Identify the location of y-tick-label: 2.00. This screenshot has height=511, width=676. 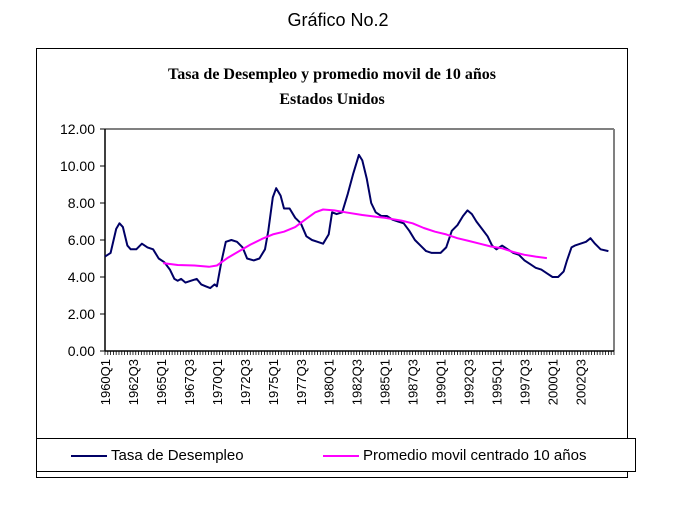
(81, 314).